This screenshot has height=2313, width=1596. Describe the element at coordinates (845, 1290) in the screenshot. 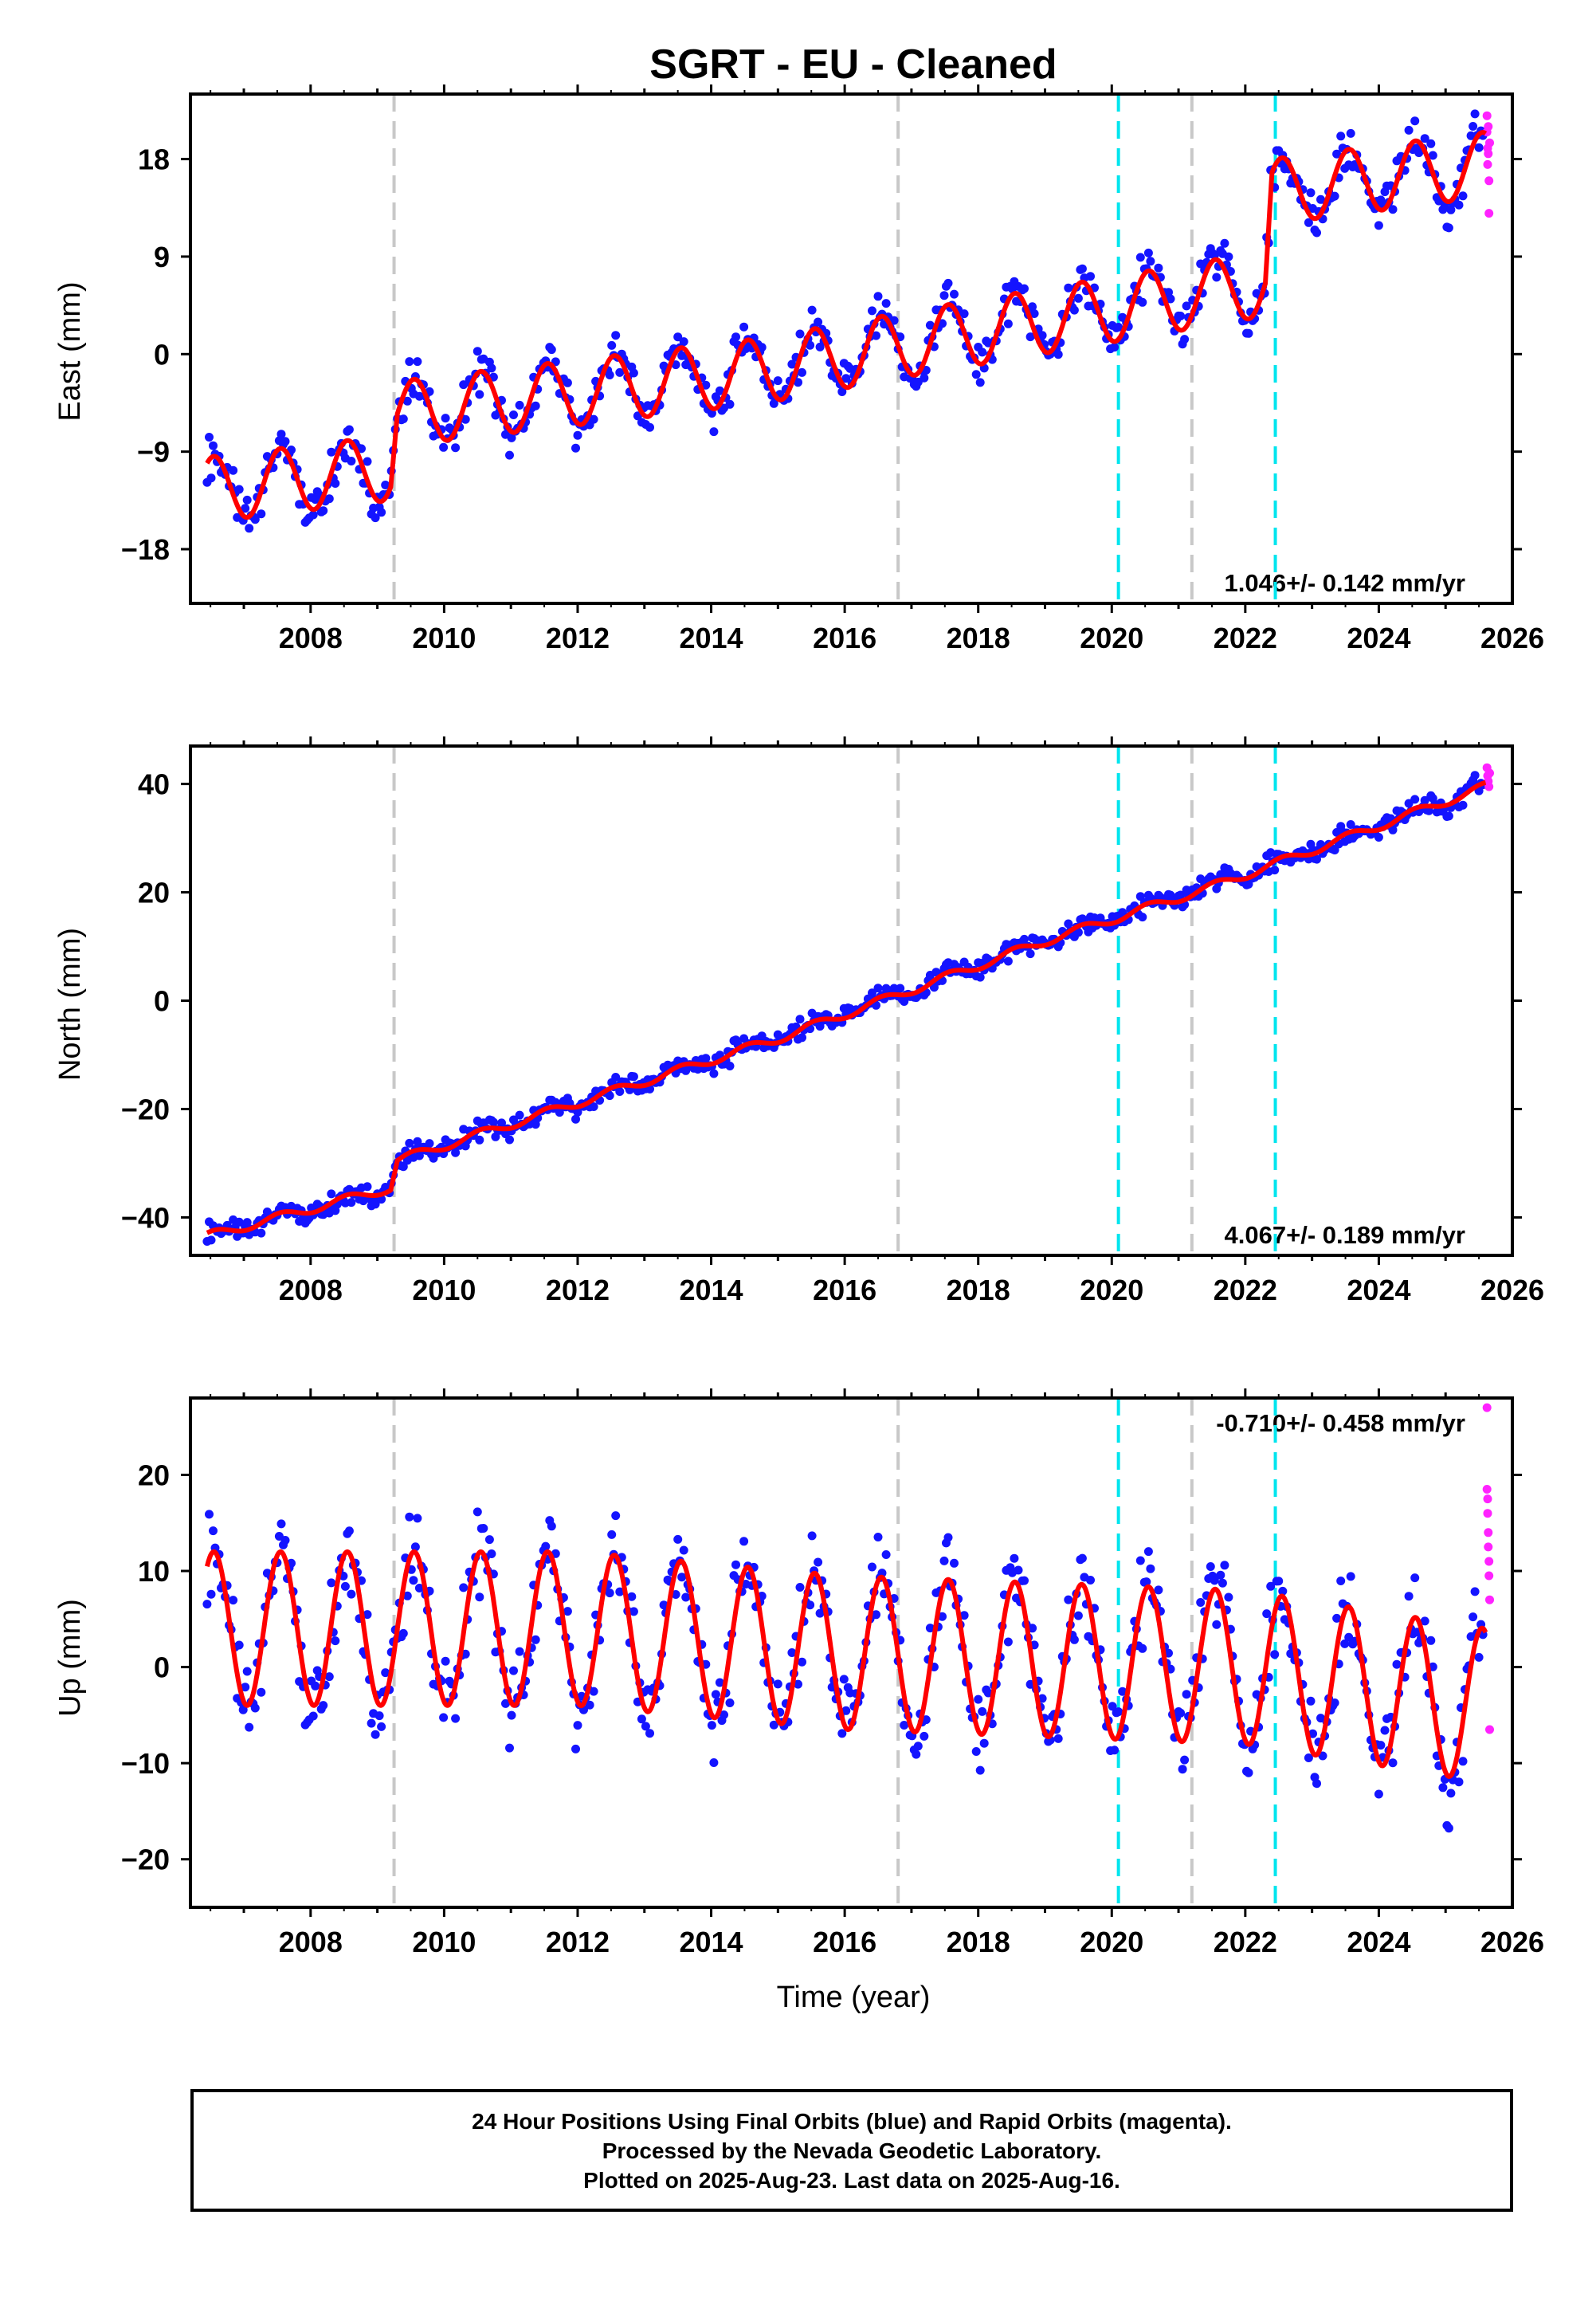

I see `x-tick-label: 2016` at that location.